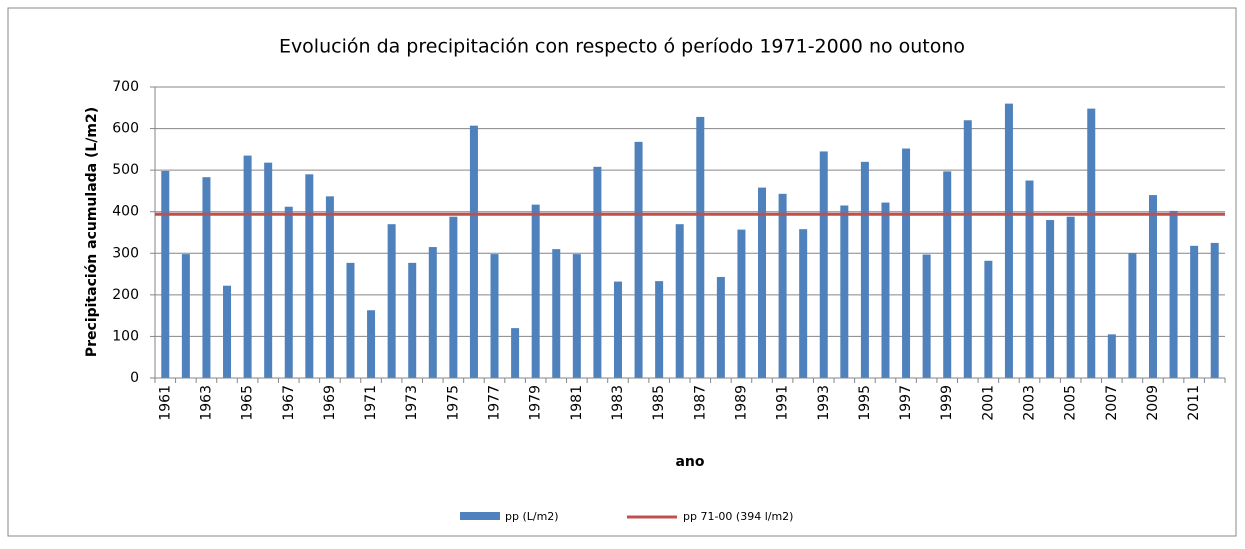  What do you see at coordinates (92, 232) in the screenshot?
I see `y-axis-title: Precipitación acumulada (L/m2)` at bounding box center [92, 232].